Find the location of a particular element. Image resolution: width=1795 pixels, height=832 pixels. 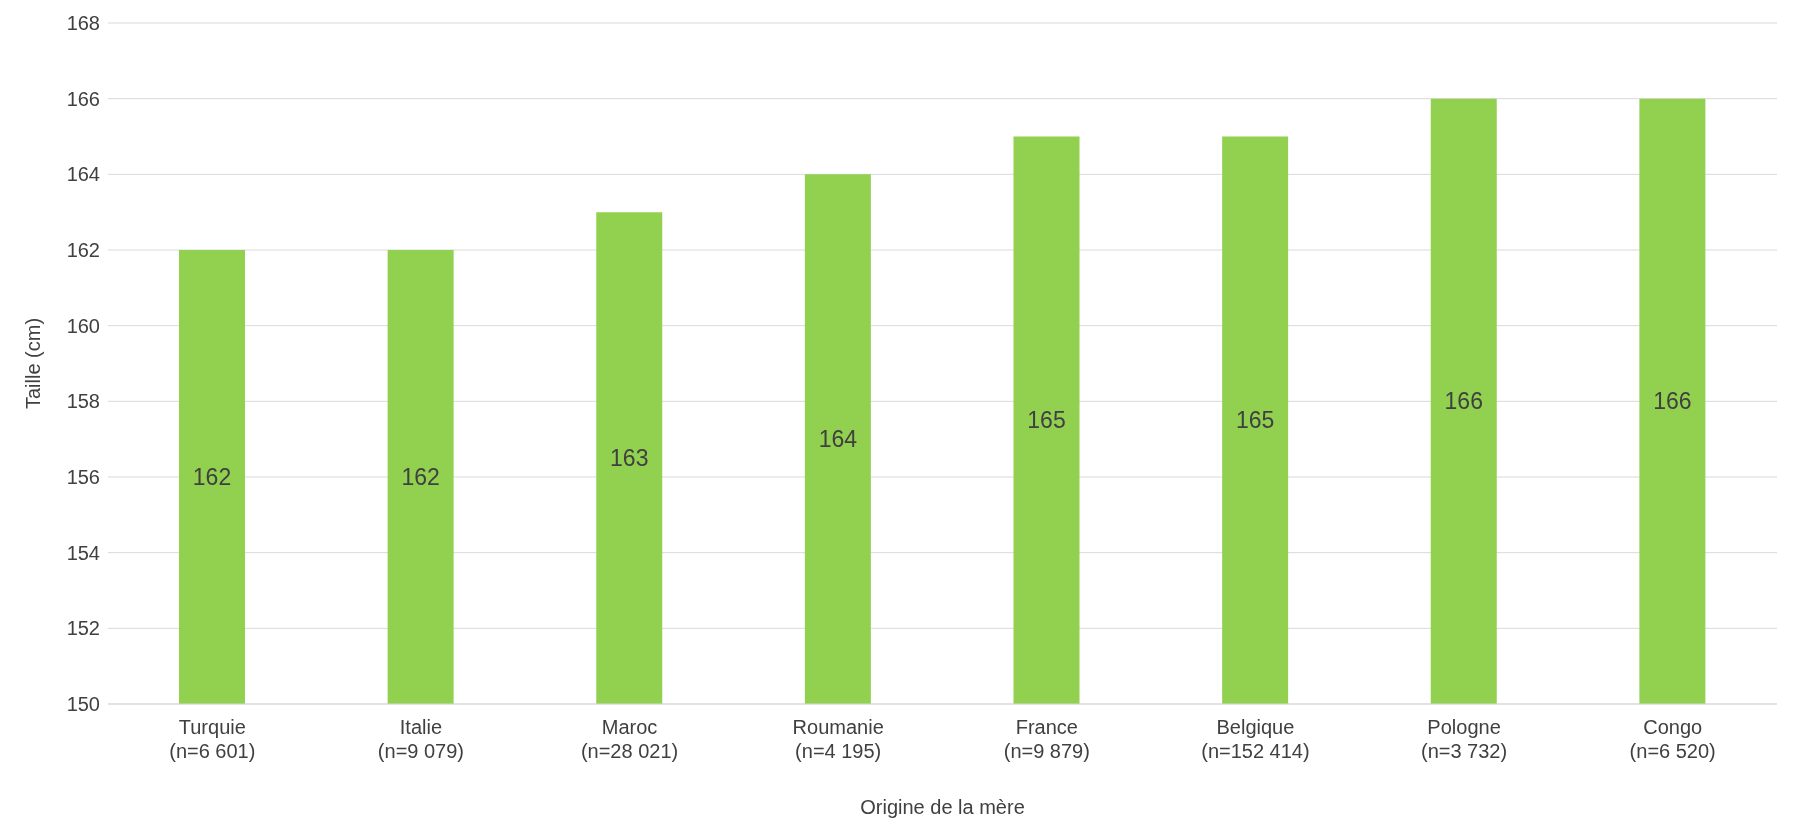

x-tick-label: Pologne (n=3 732) is located at coordinates (1464, 739).